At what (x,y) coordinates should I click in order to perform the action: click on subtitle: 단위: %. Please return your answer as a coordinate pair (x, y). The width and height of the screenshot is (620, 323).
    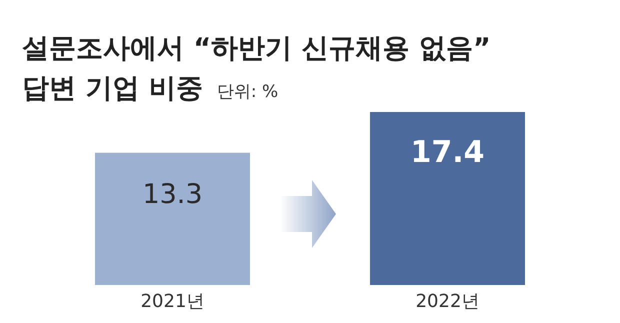
    Looking at the image, I should click on (247, 92).